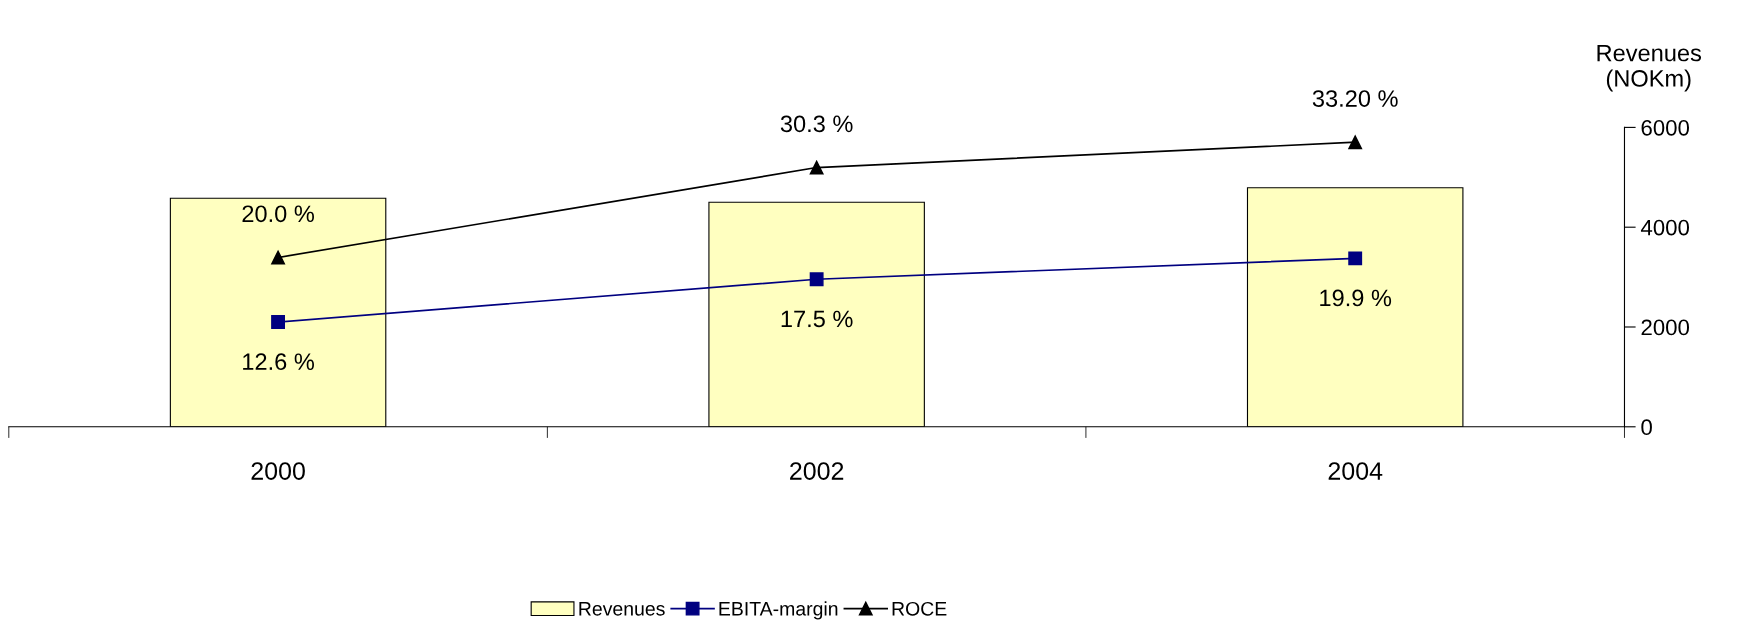 The image size is (1760, 637). I want to click on data-label: 30.3 %, so click(816, 124).